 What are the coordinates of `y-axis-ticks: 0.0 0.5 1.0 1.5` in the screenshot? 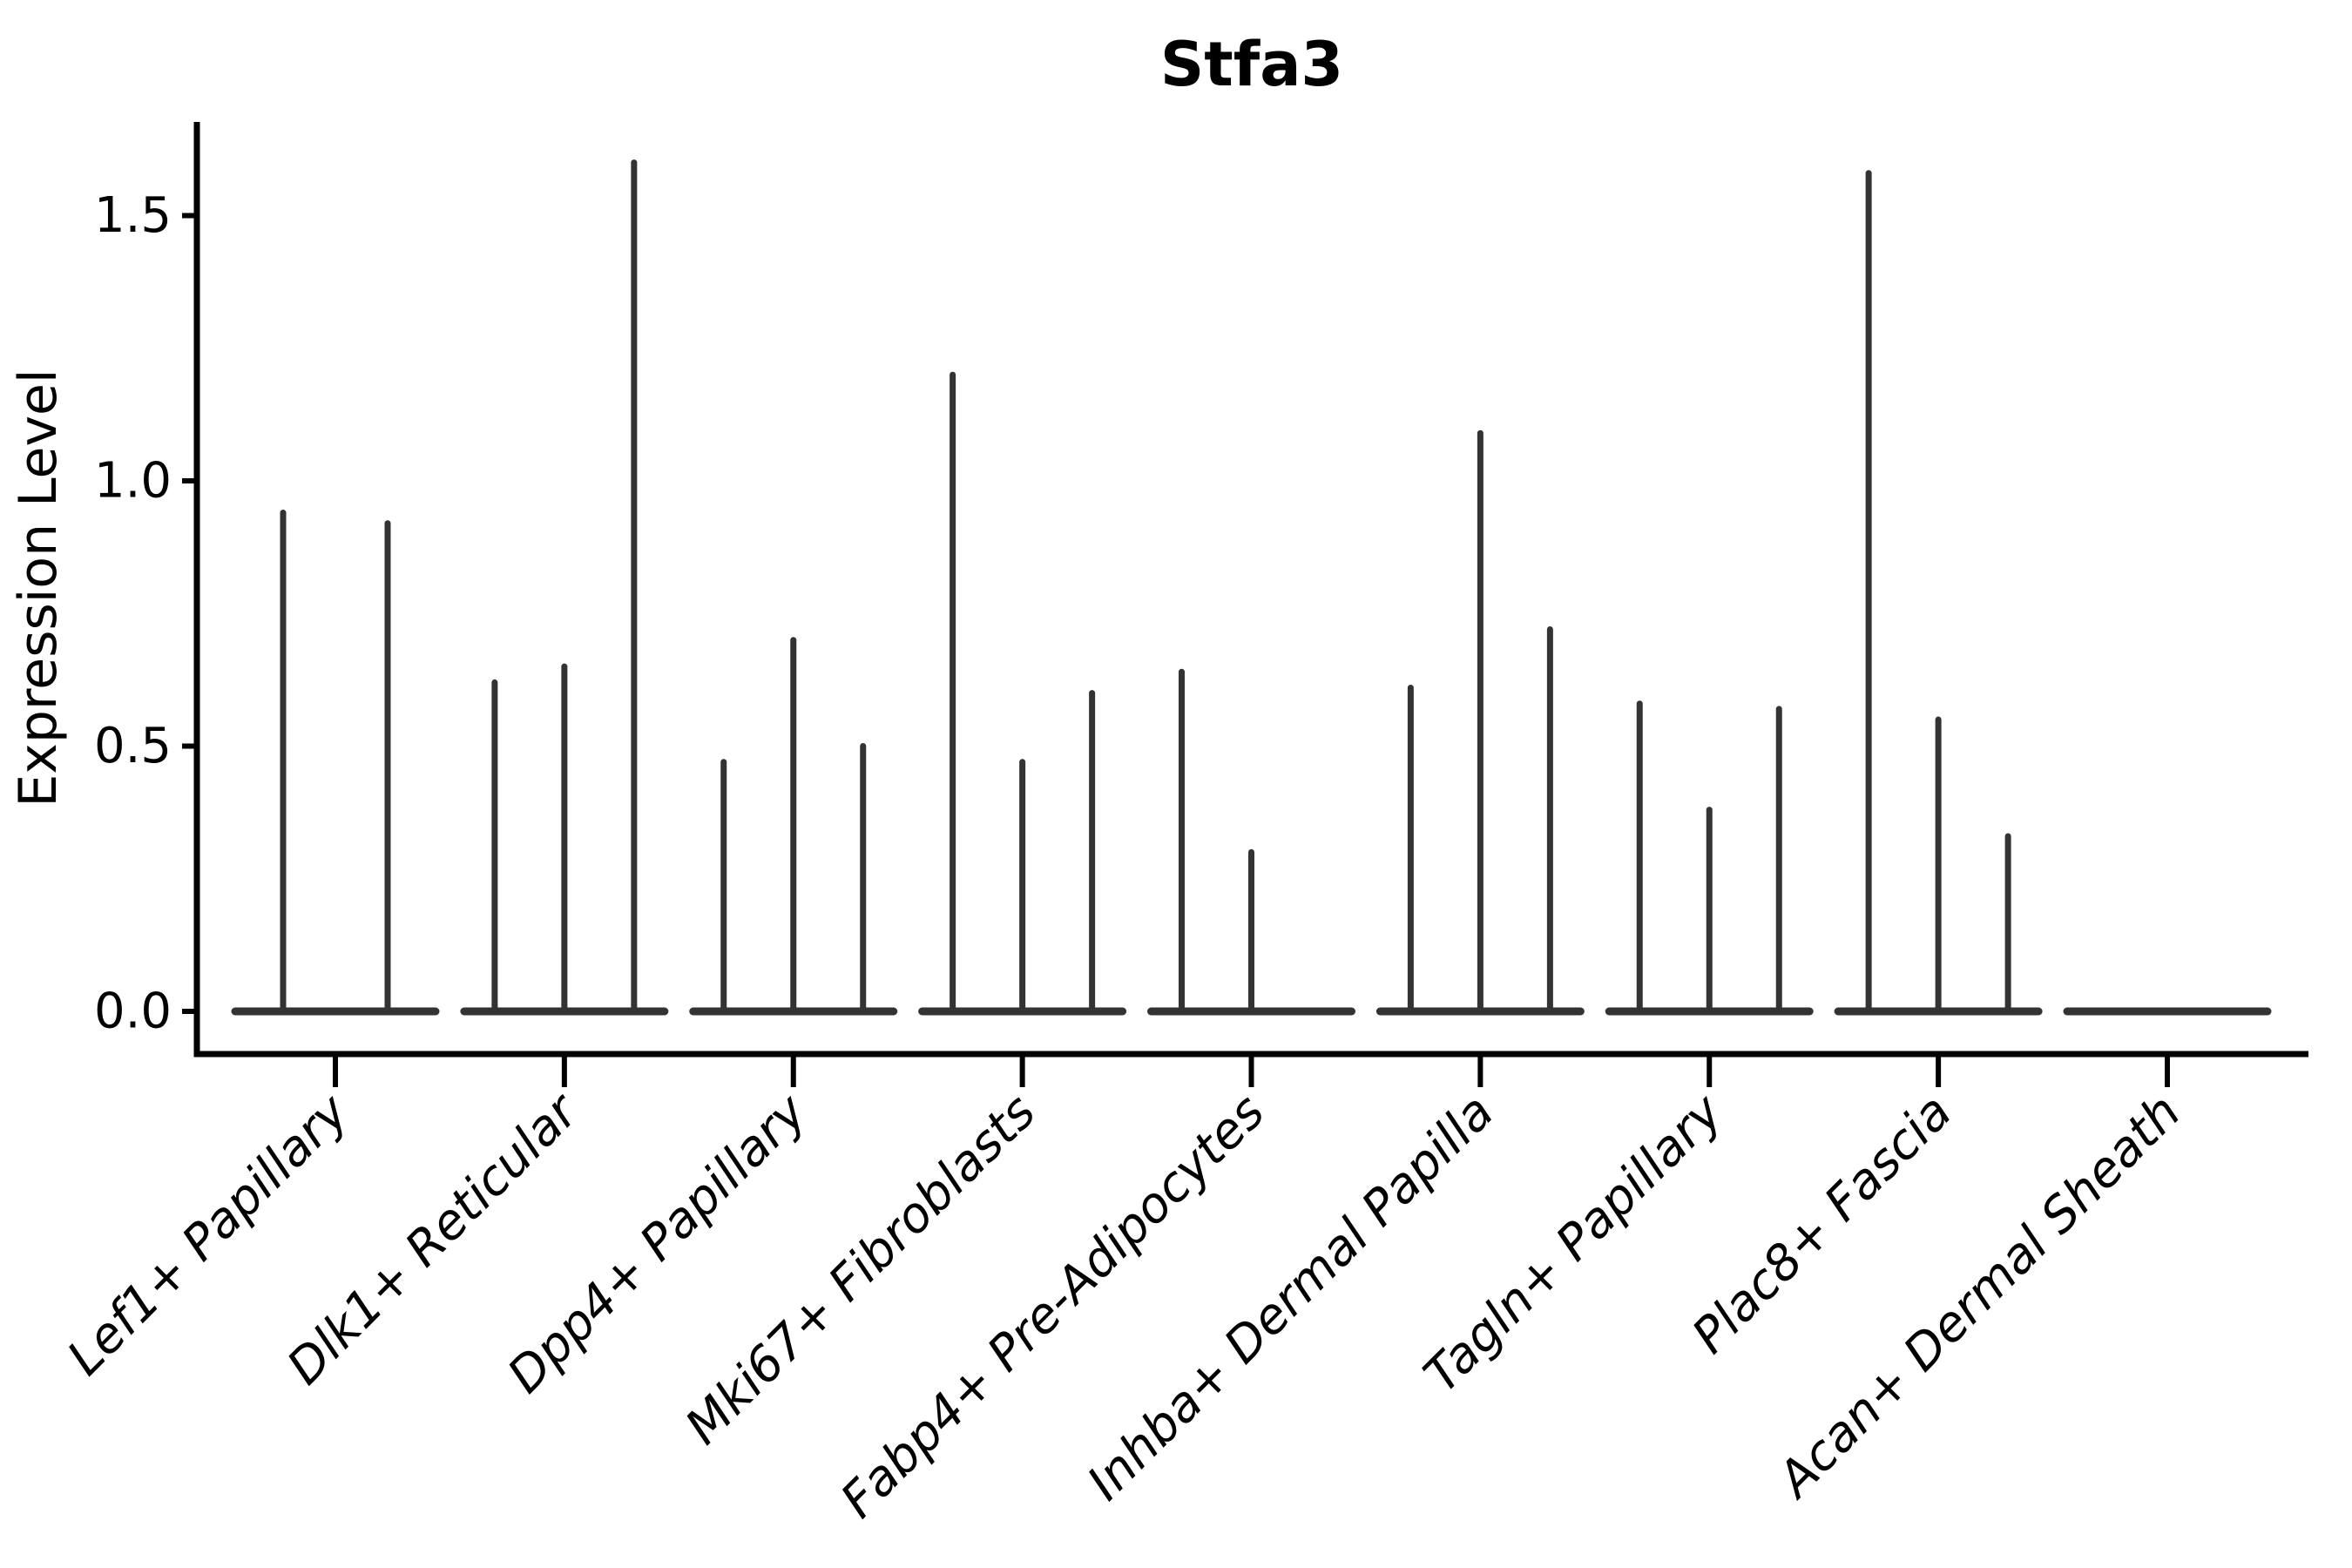 It's located at (145, 613).